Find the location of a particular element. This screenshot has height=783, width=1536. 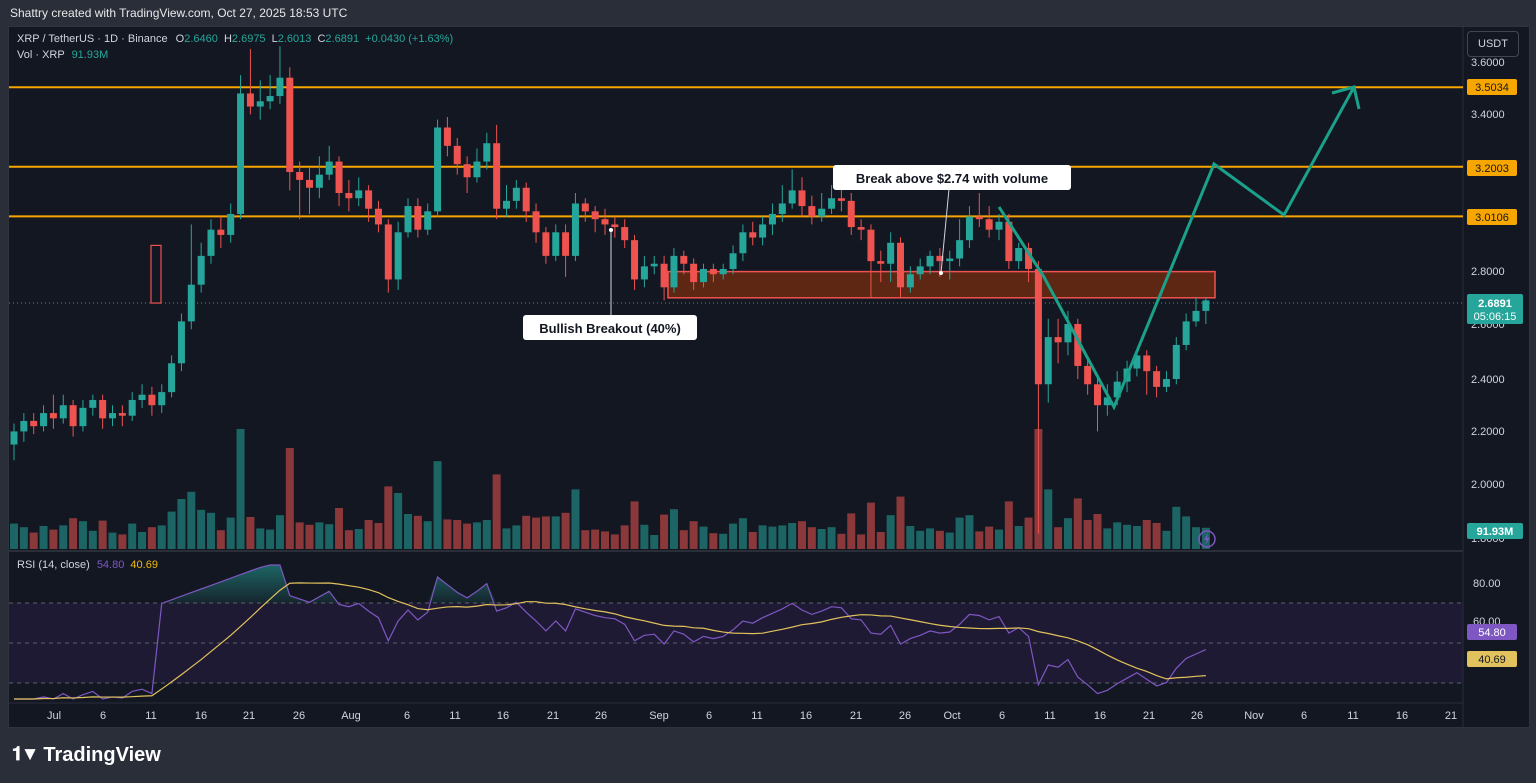

lightning-glyph is located at coordinates (1207, 539).